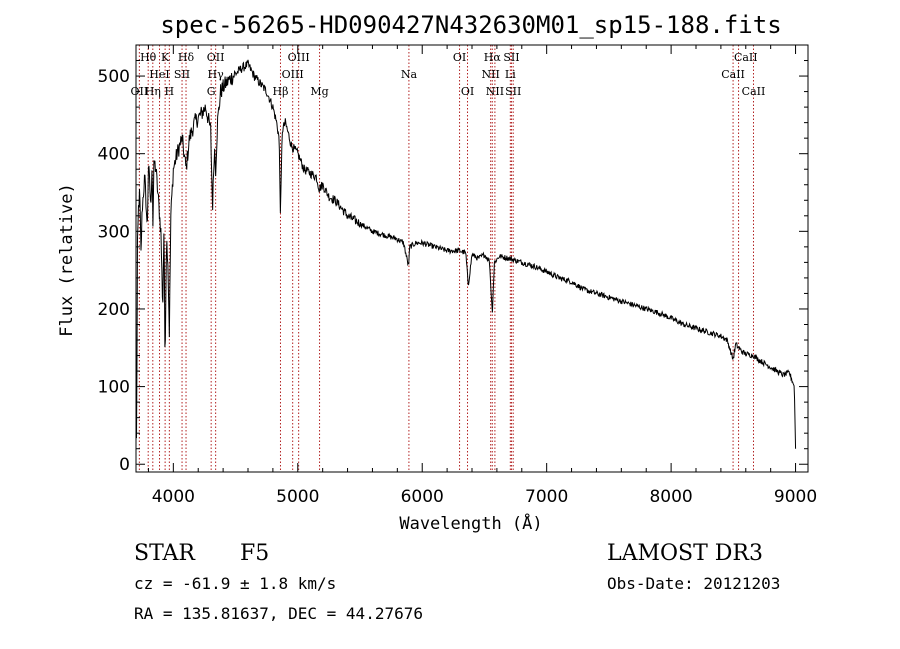 The width and height of the screenshot is (900, 649). Describe the element at coordinates (409, 74) in the screenshot. I see `line-id-label: Na` at that location.